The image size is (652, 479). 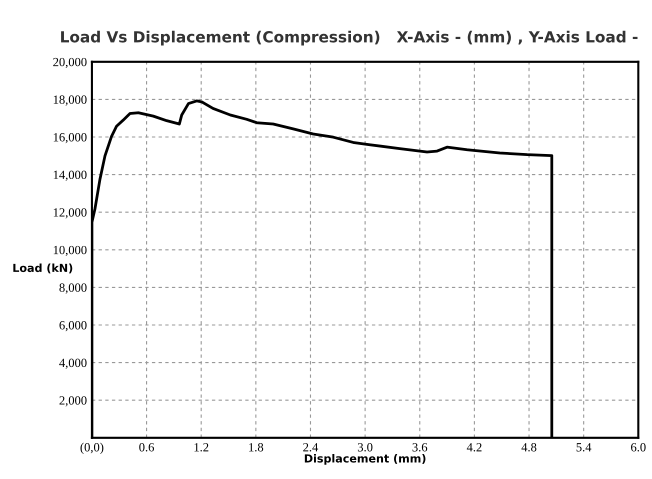 What do you see at coordinates (528, 447) in the screenshot?
I see `x-tick-label: 4.8` at bounding box center [528, 447].